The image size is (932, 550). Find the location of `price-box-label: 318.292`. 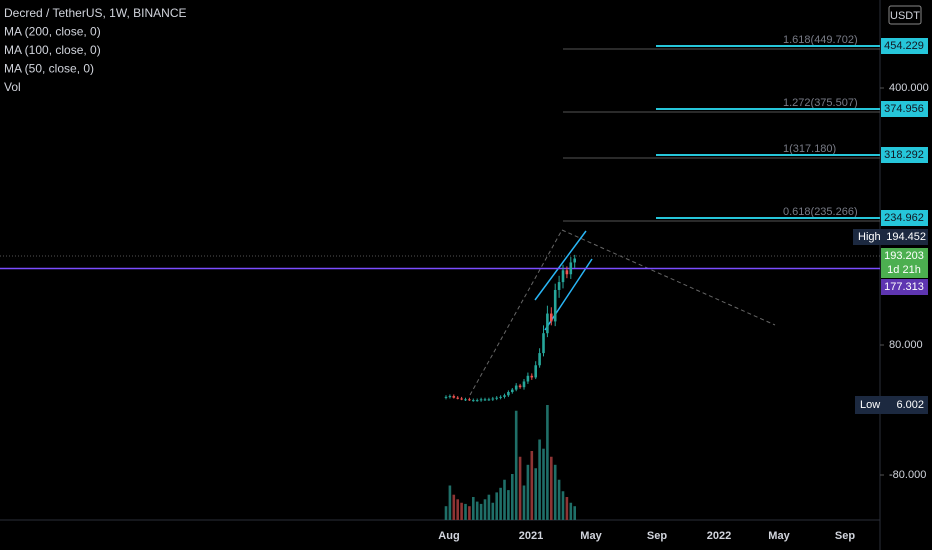

price-box-label: 318.292 is located at coordinates (904, 155).